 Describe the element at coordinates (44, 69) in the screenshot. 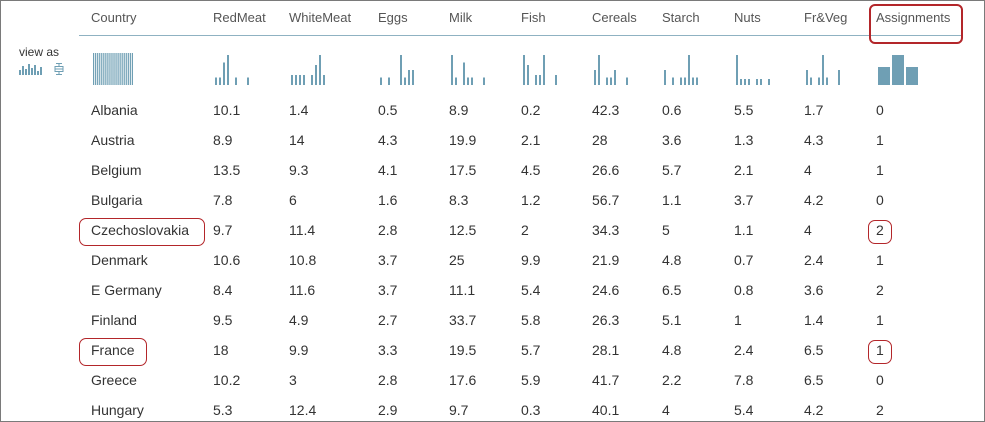

I see `view-as-options` at that location.